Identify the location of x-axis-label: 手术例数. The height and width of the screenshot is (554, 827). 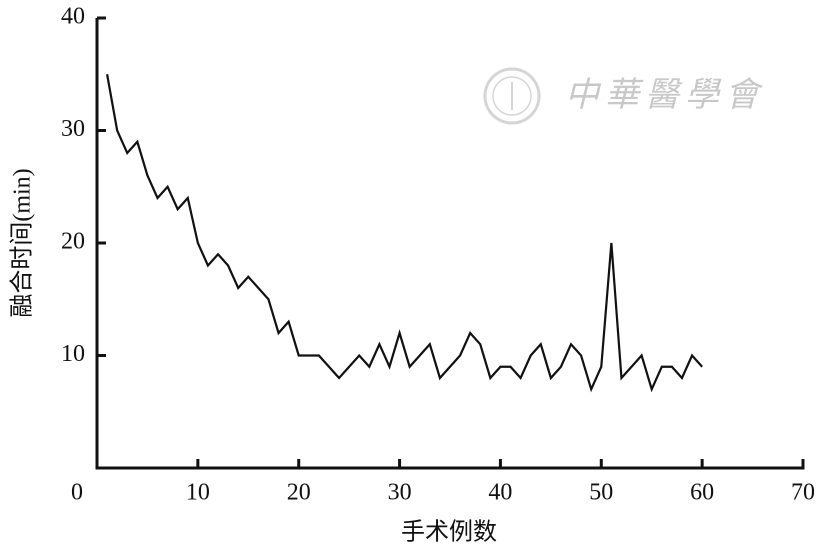
(449, 532).